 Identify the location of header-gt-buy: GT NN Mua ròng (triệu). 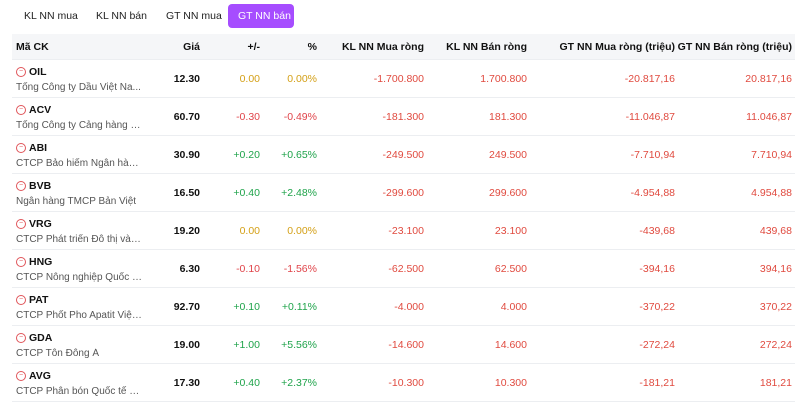
(617, 46).